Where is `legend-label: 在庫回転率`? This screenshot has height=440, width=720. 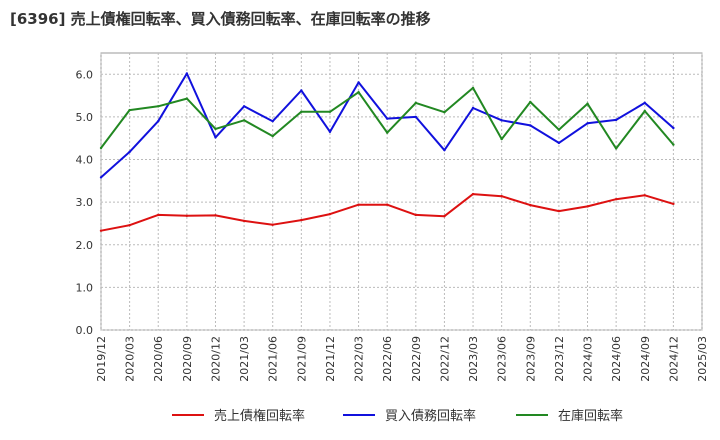
legend-label: 在庫回転率 is located at coordinates (590, 416).